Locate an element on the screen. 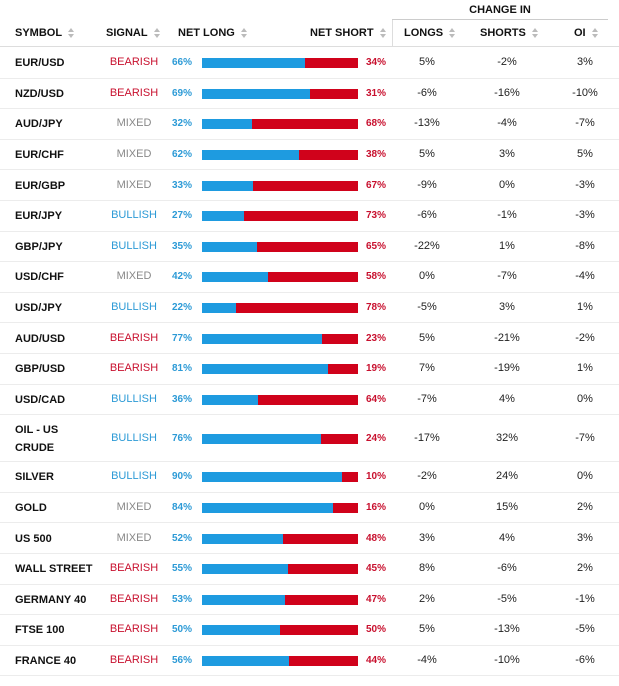 This screenshot has width=619, height=686. table-row: EUR/USD BEARISH 66% 34% 5% -2% 3% is located at coordinates (309, 63).